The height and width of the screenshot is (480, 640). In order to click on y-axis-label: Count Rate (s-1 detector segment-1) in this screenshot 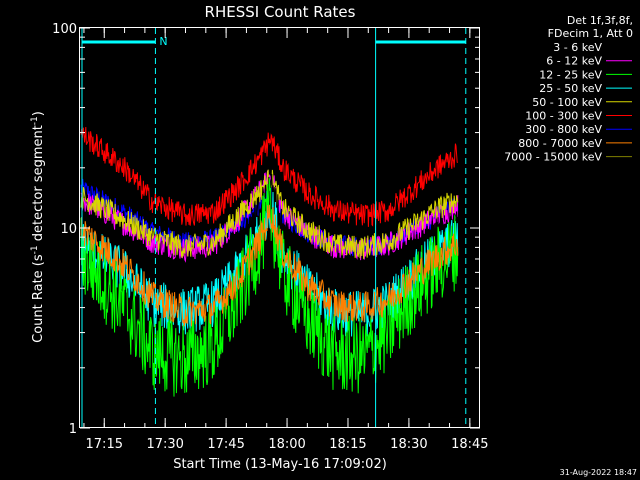, I will do `click(38, 227)`.